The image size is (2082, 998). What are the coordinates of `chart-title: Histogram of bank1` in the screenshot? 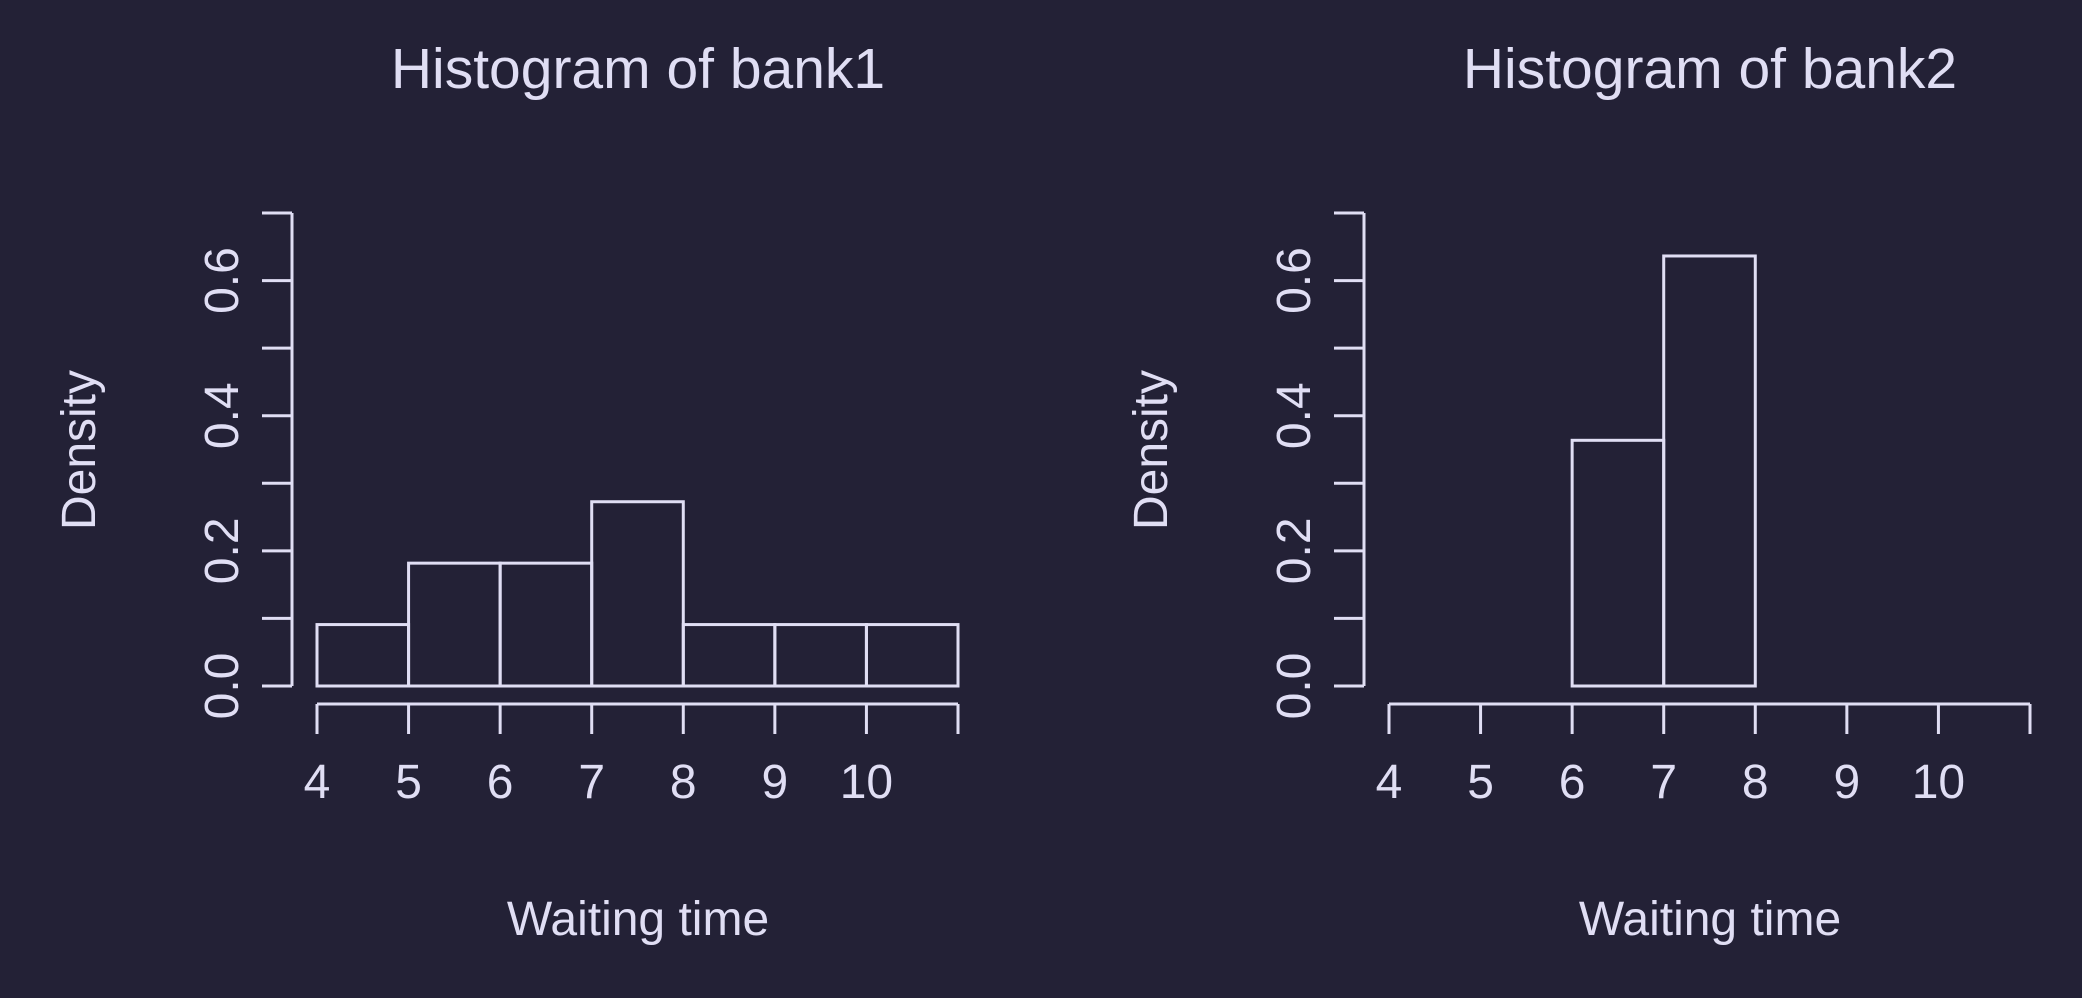 It's located at (638, 69).